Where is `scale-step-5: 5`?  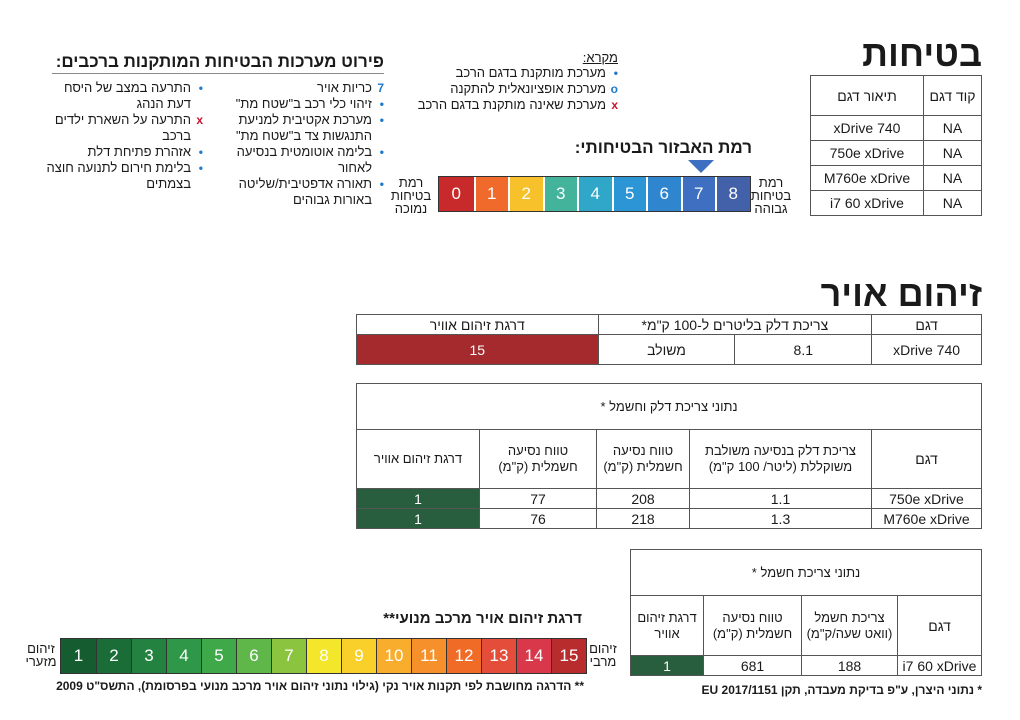
scale-step-5: 5 is located at coordinates (218, 656).